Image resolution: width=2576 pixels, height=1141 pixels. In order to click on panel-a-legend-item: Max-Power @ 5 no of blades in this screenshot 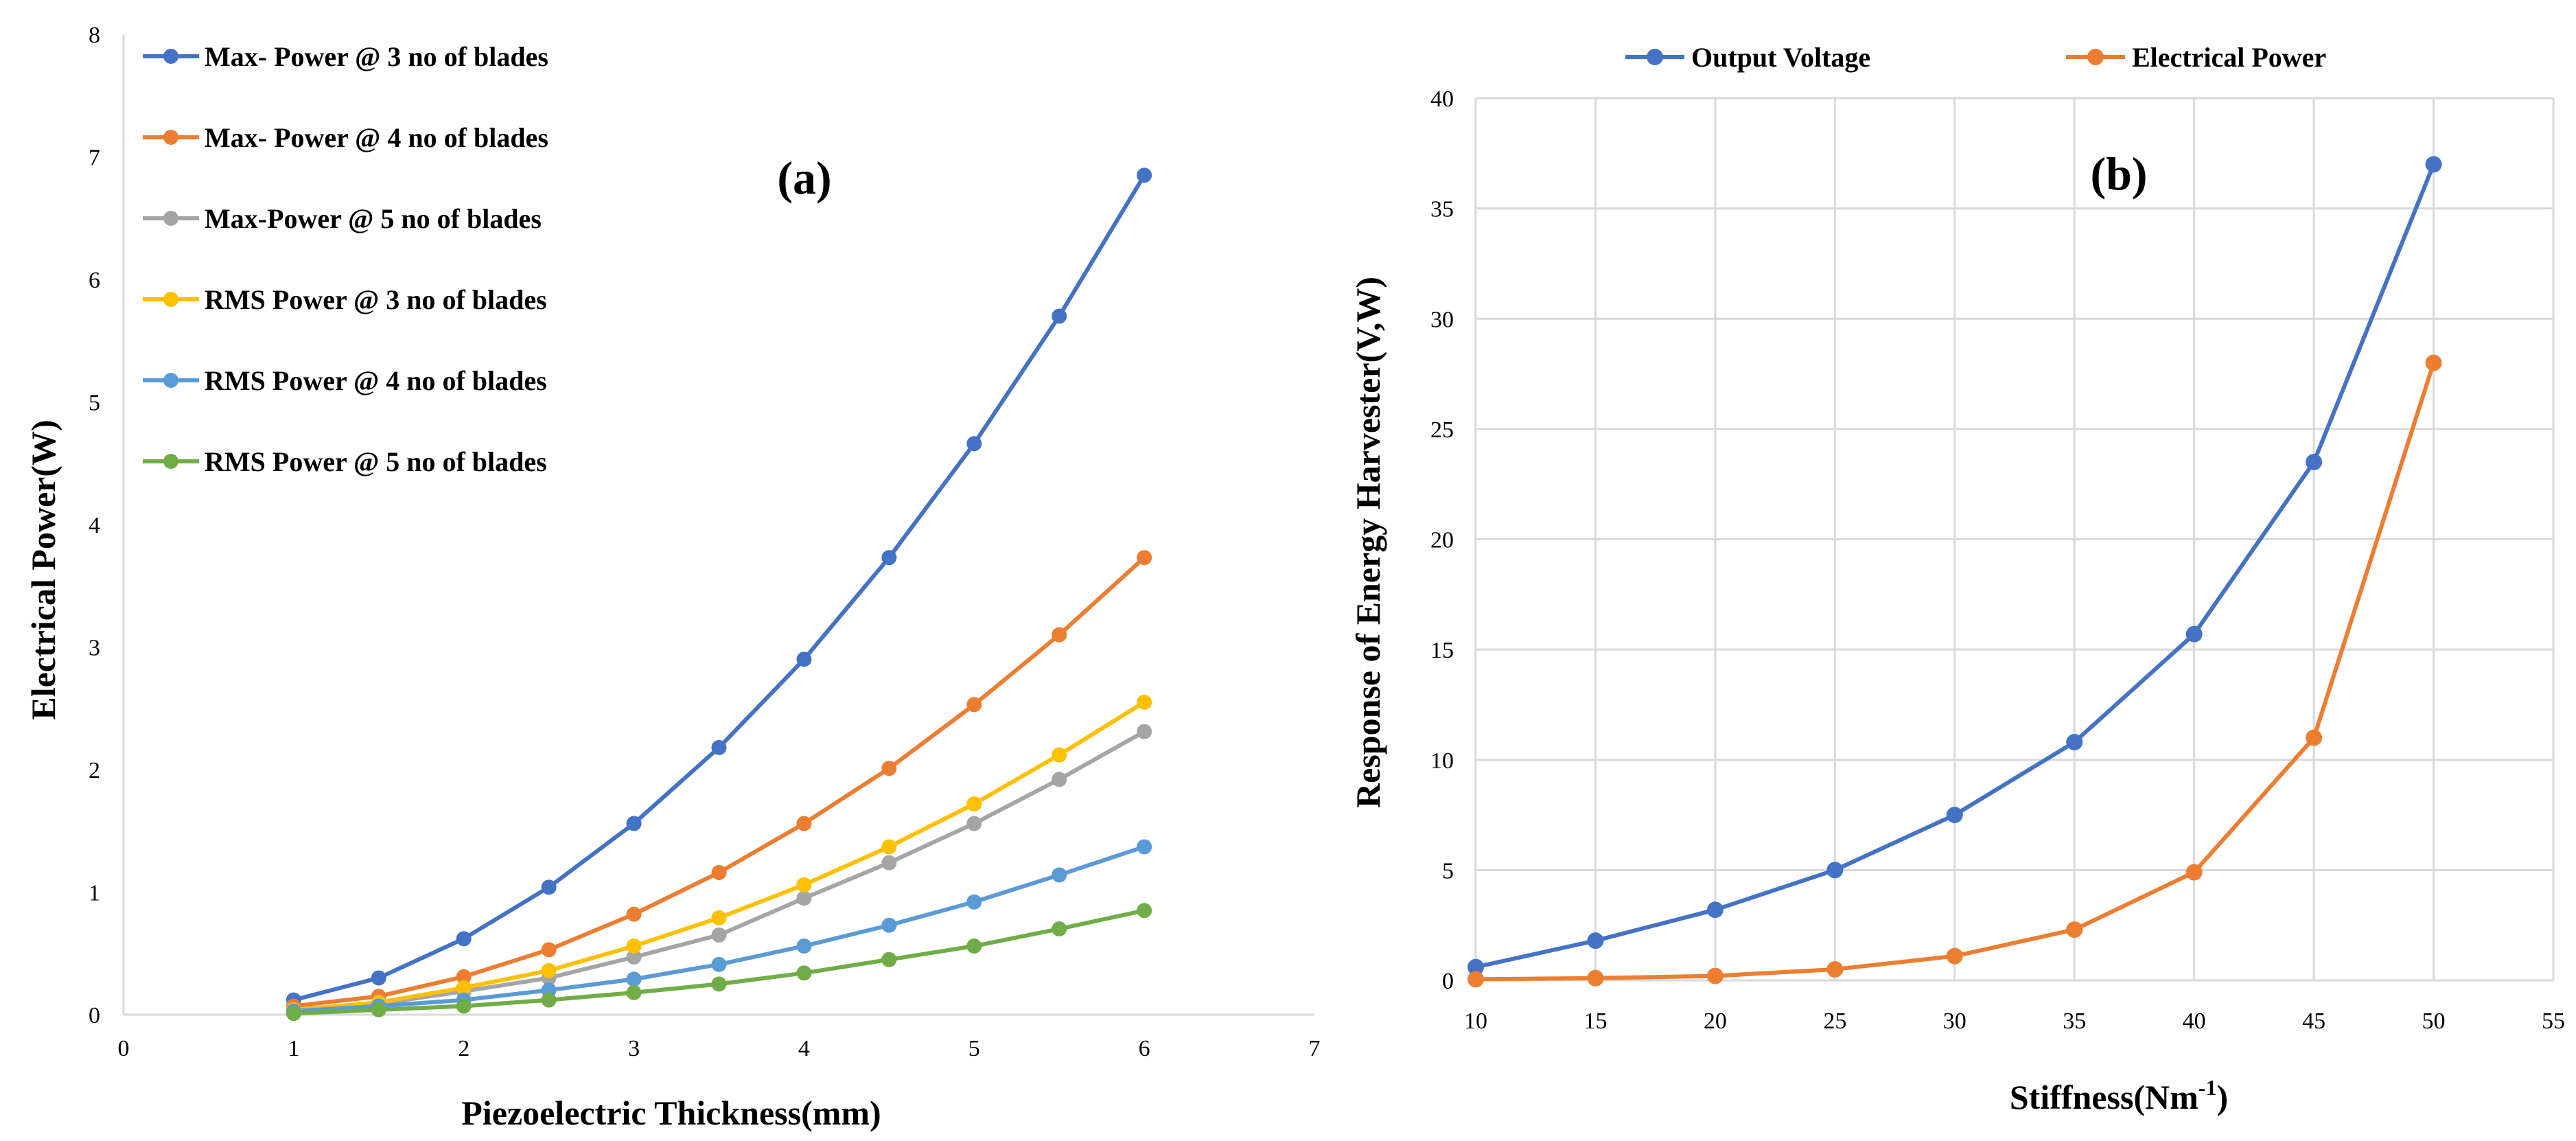, I will do `click(342, 218)`.